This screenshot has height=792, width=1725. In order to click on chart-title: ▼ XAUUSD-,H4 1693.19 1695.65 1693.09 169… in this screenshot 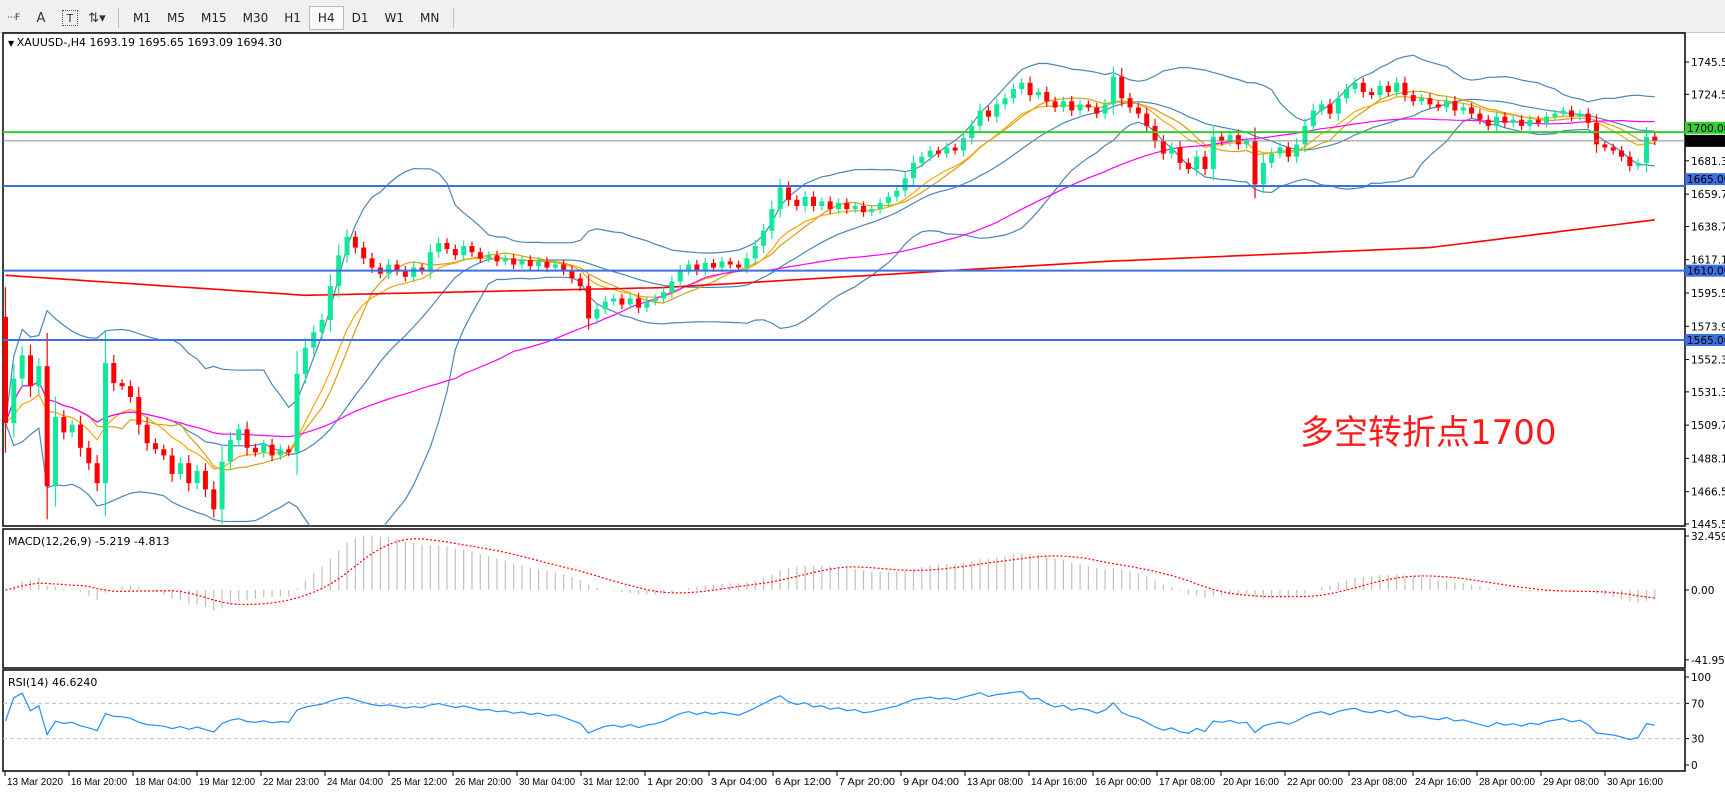, I will do `click(145, 42)`.